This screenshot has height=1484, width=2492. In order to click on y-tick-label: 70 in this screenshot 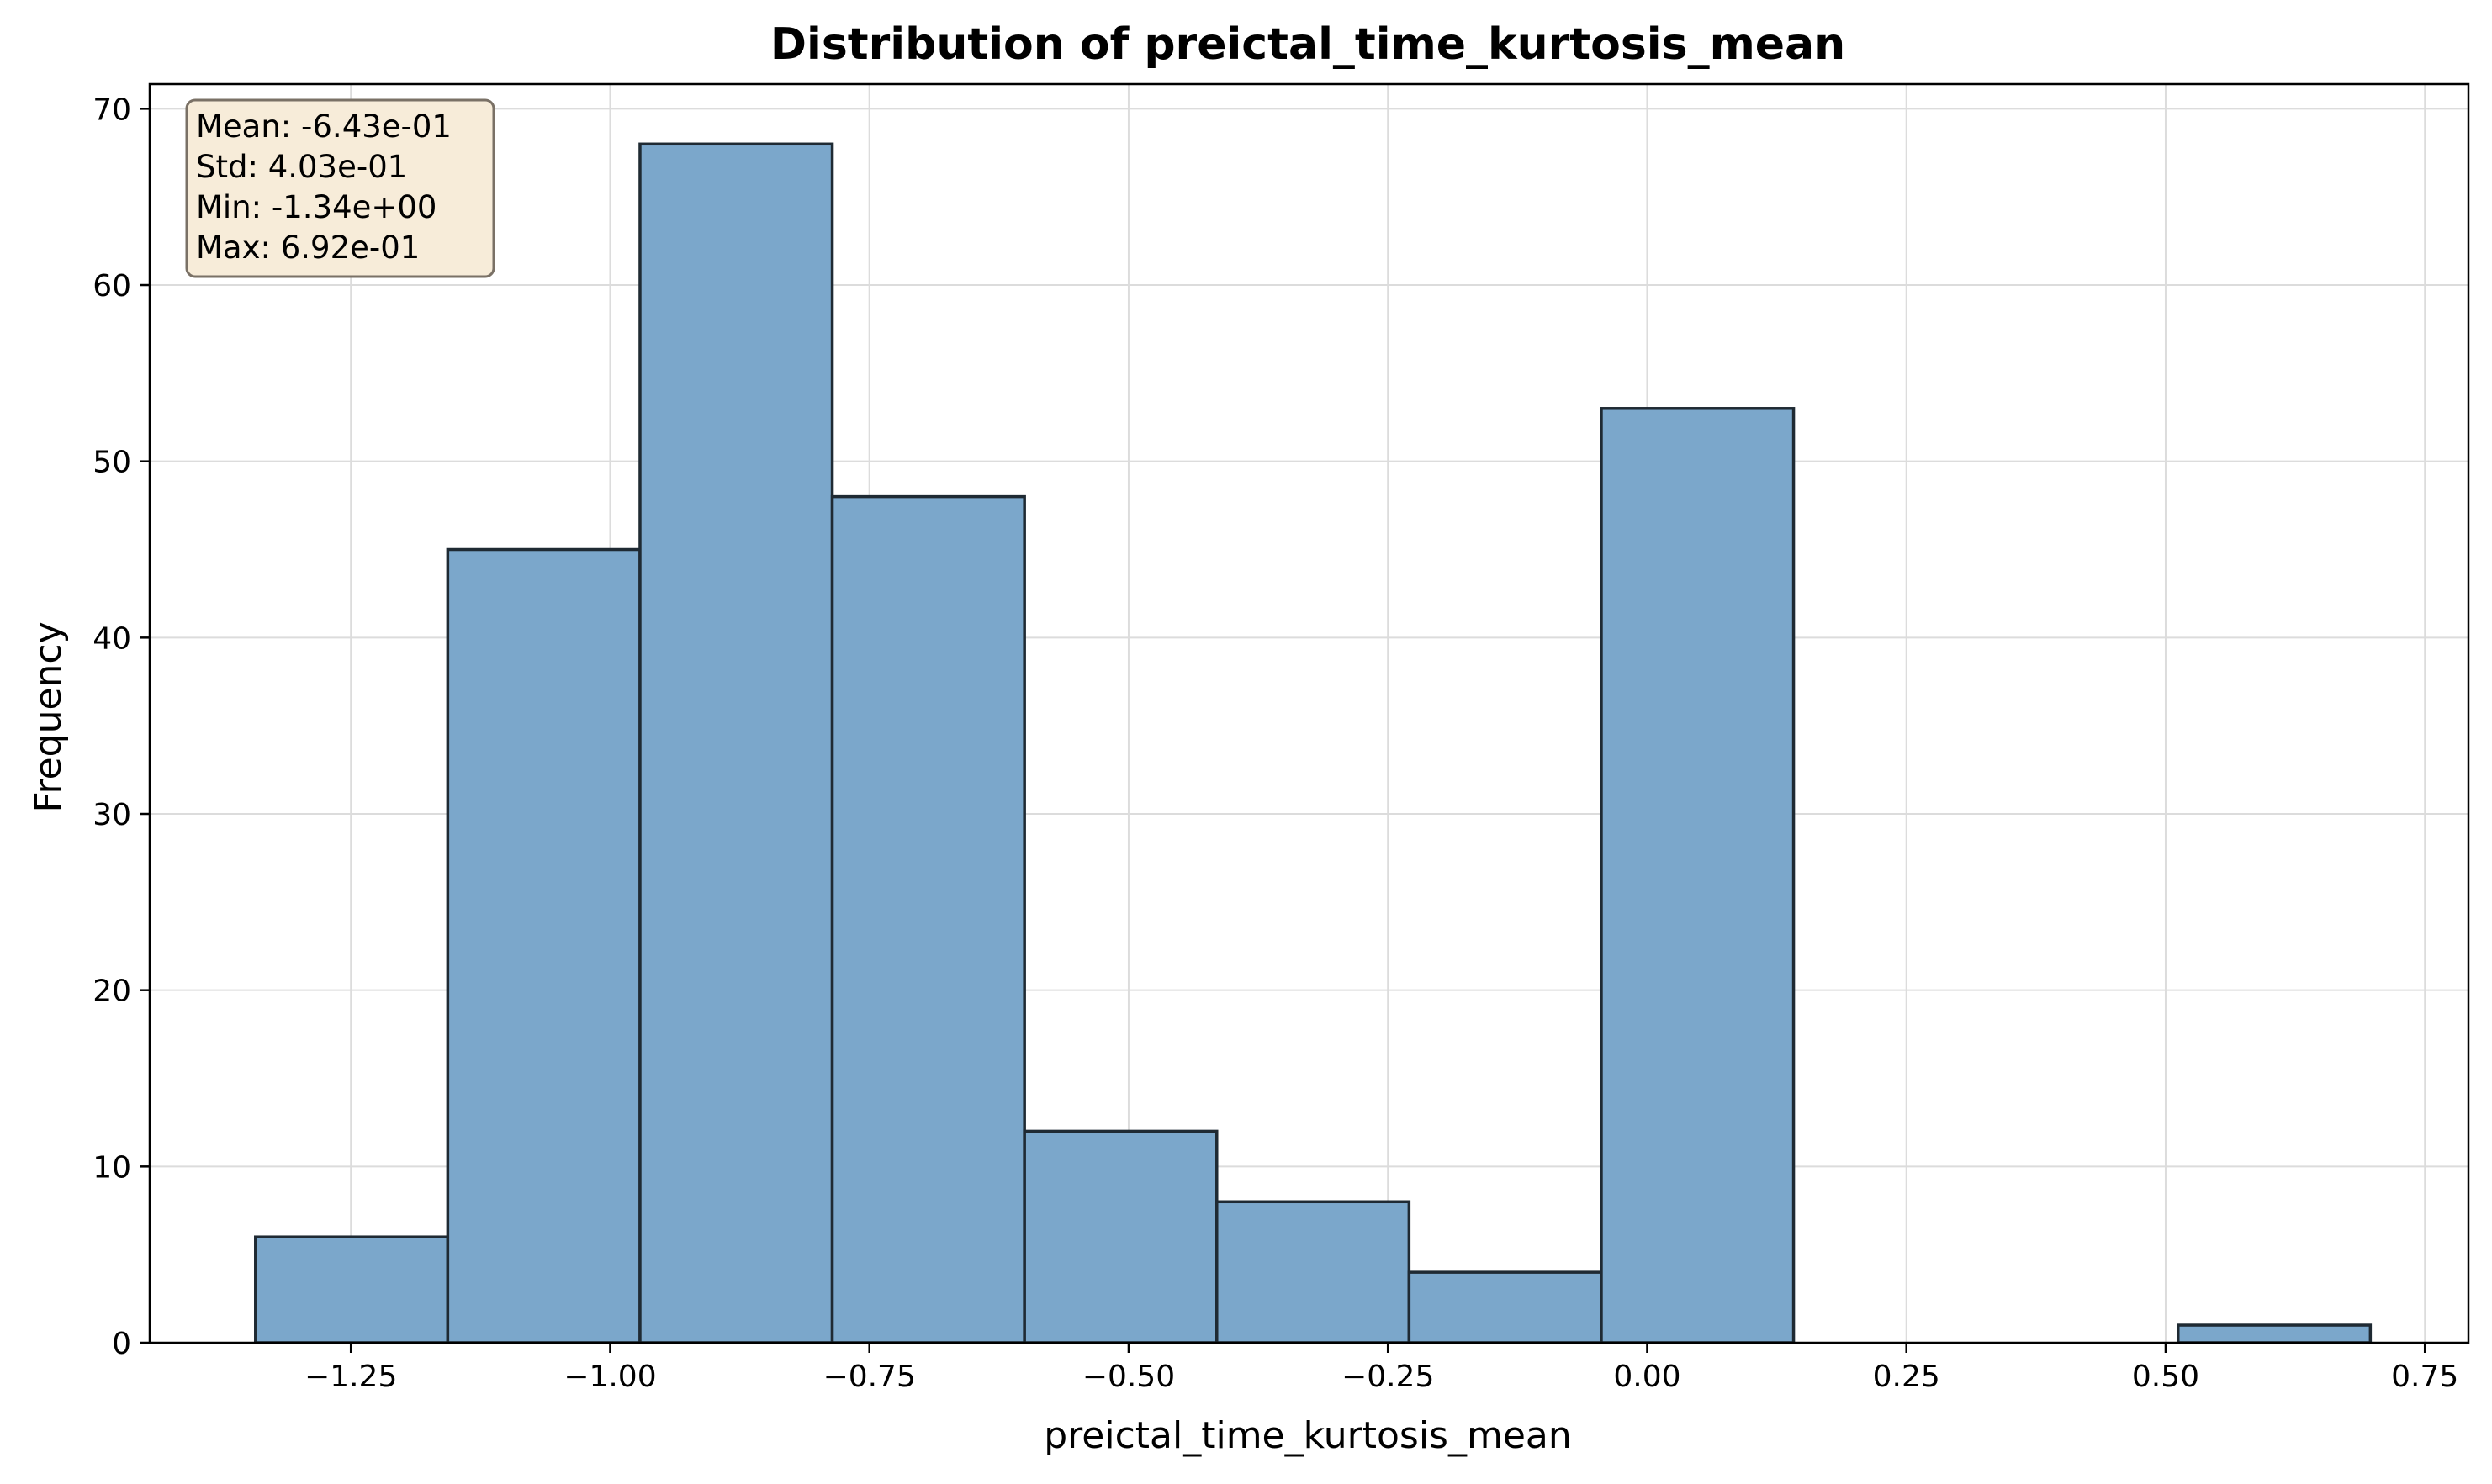, I will do `click(112, 109)`.